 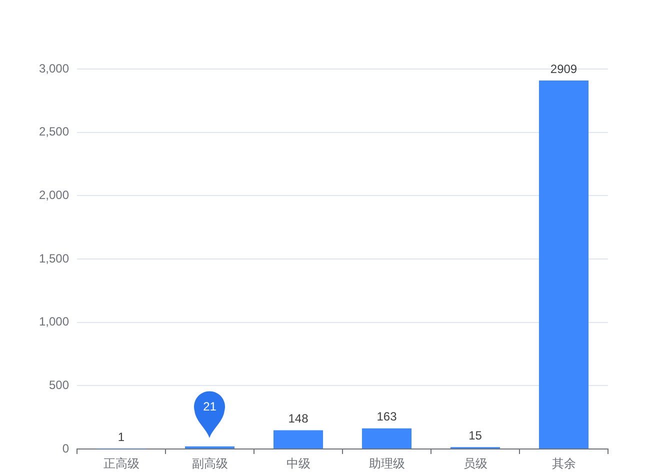 I want to click on x-tick-label: 其余, so click(x=564, y=463).